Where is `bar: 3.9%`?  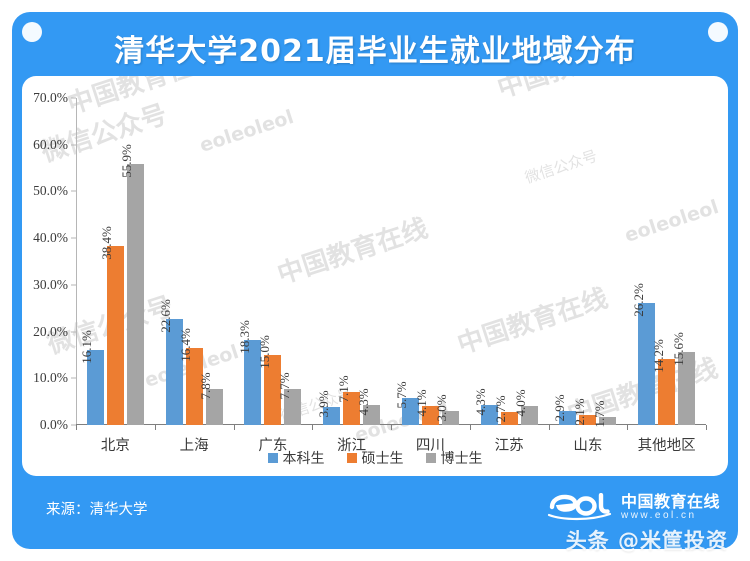
bar: 3.9% is located at coordinates (328, 407).